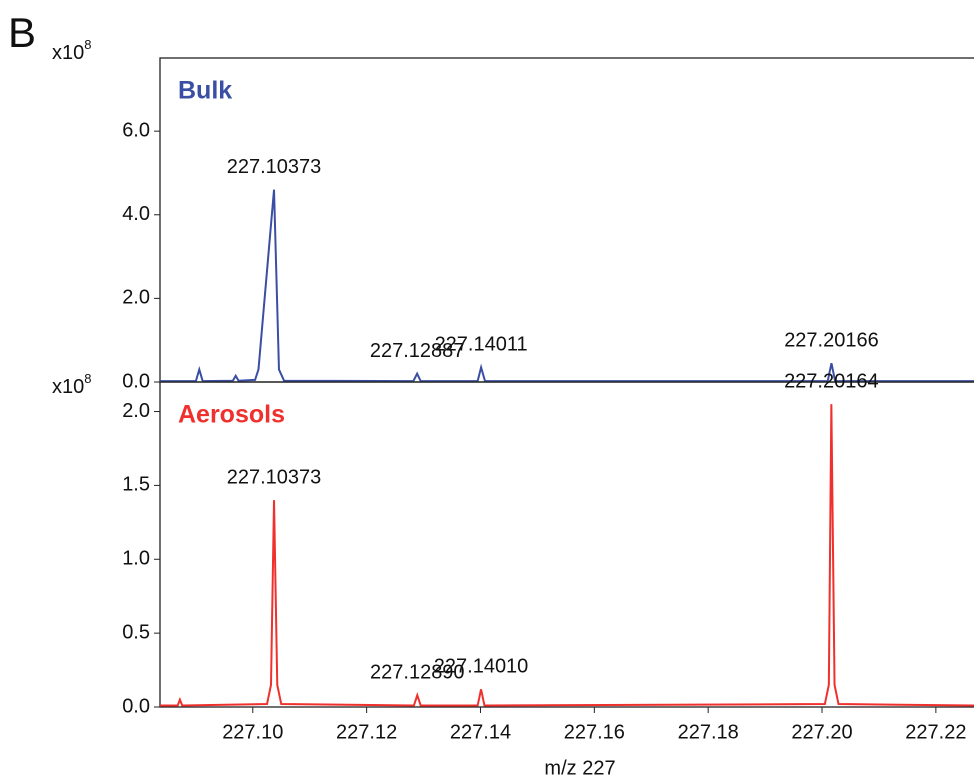 The height and width of the screenshot is (784, 974). What do you see at coordinates (136, 632) in the screenshot?
I see `y-tick-label: 0.5` at bounding box center [136, 632].